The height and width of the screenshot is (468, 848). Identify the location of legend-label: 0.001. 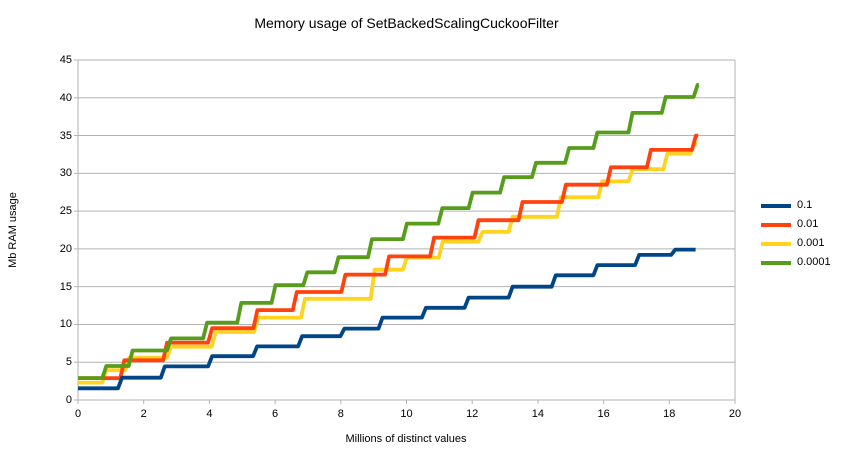
(811, 243).